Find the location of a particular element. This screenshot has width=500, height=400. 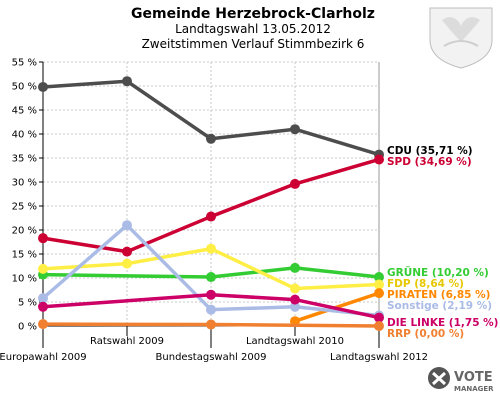

y-tick-label: 45 % is located at coordinates (24, 111).